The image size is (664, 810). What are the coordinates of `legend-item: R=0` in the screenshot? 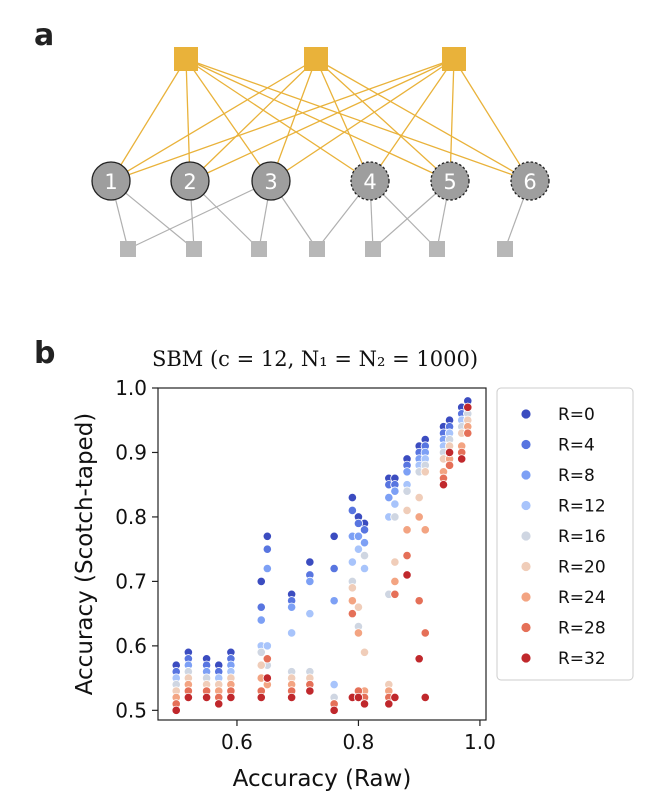 It's located at (557, 415).